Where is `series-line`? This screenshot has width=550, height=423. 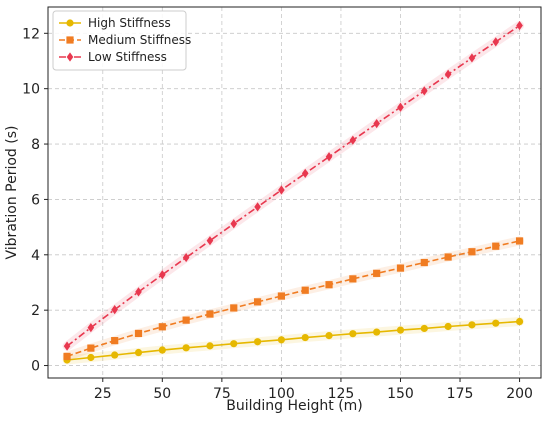
series-line is located at coordinates (293, 340).